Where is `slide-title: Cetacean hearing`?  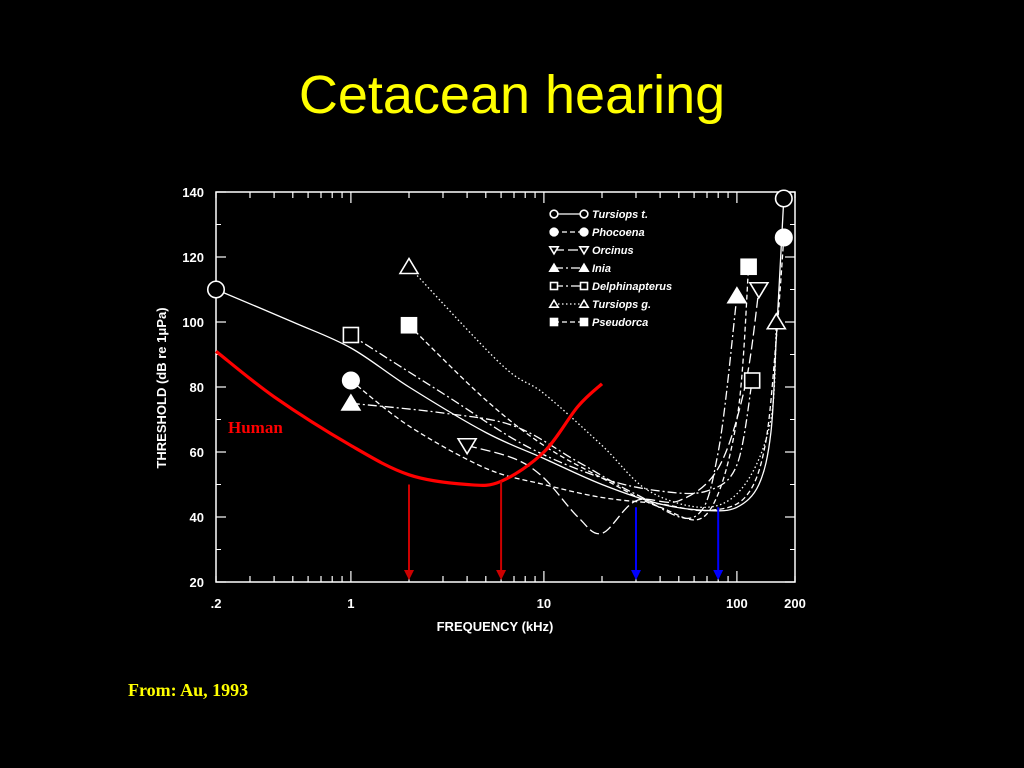
slide-title: Cetacean hearing is located at coordinates (512, 95).